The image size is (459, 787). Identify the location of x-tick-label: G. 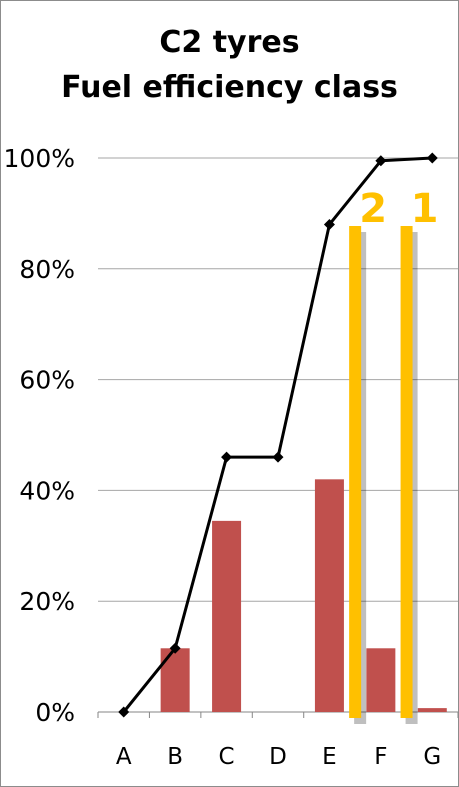
(432, 757).